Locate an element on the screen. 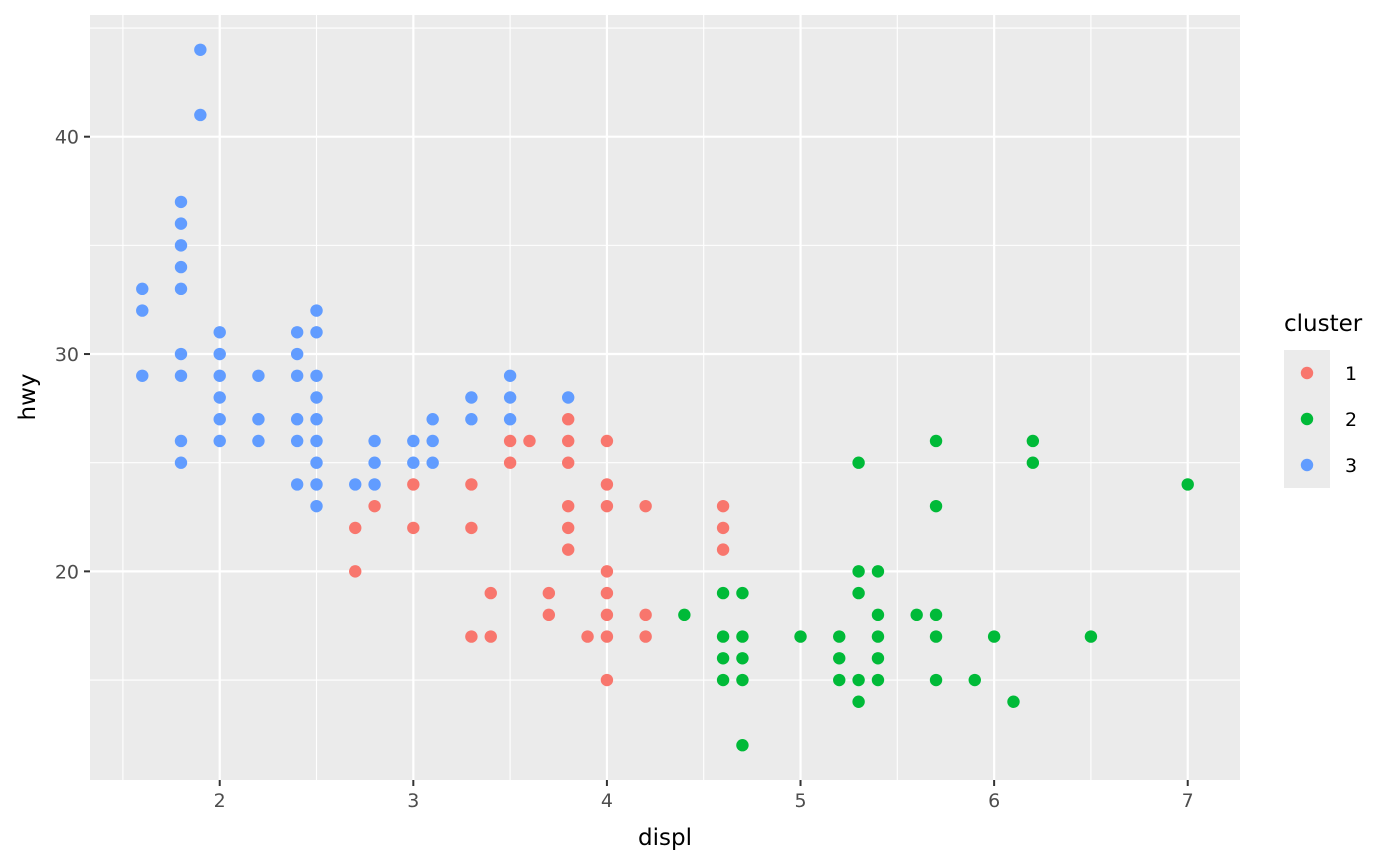 The width and height of the screenshot is (1400, 866). x-tick-label: 4 is located at coordinates (607, 801).